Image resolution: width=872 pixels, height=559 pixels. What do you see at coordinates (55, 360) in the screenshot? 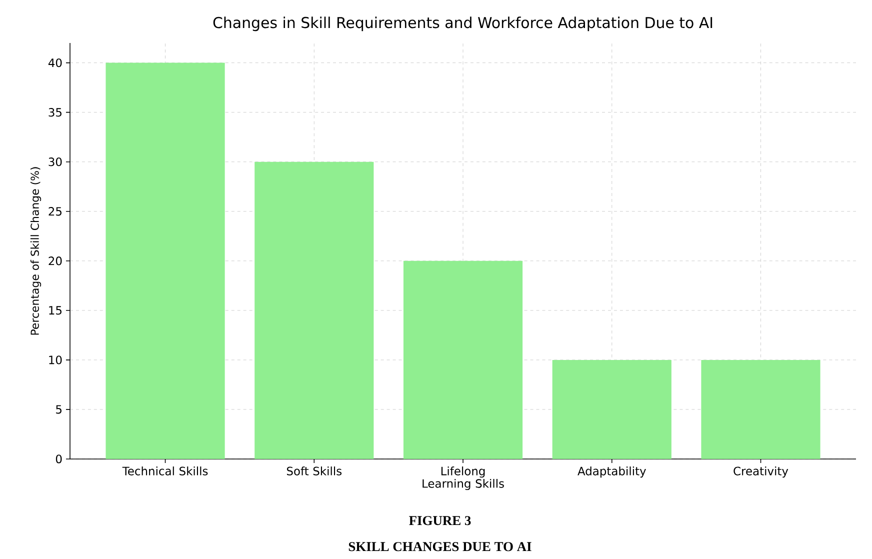
I see `y-tick-label: 10` at bounding box center [55, 360].